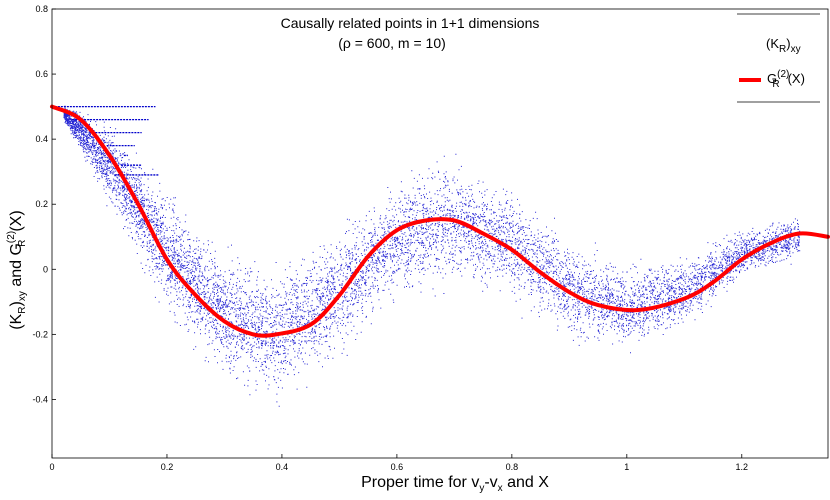 The height and width of the screenshot is (500, 830). I want to click on y-axis-label: (KR)xy and G(2)R(X), so click(17, 269).